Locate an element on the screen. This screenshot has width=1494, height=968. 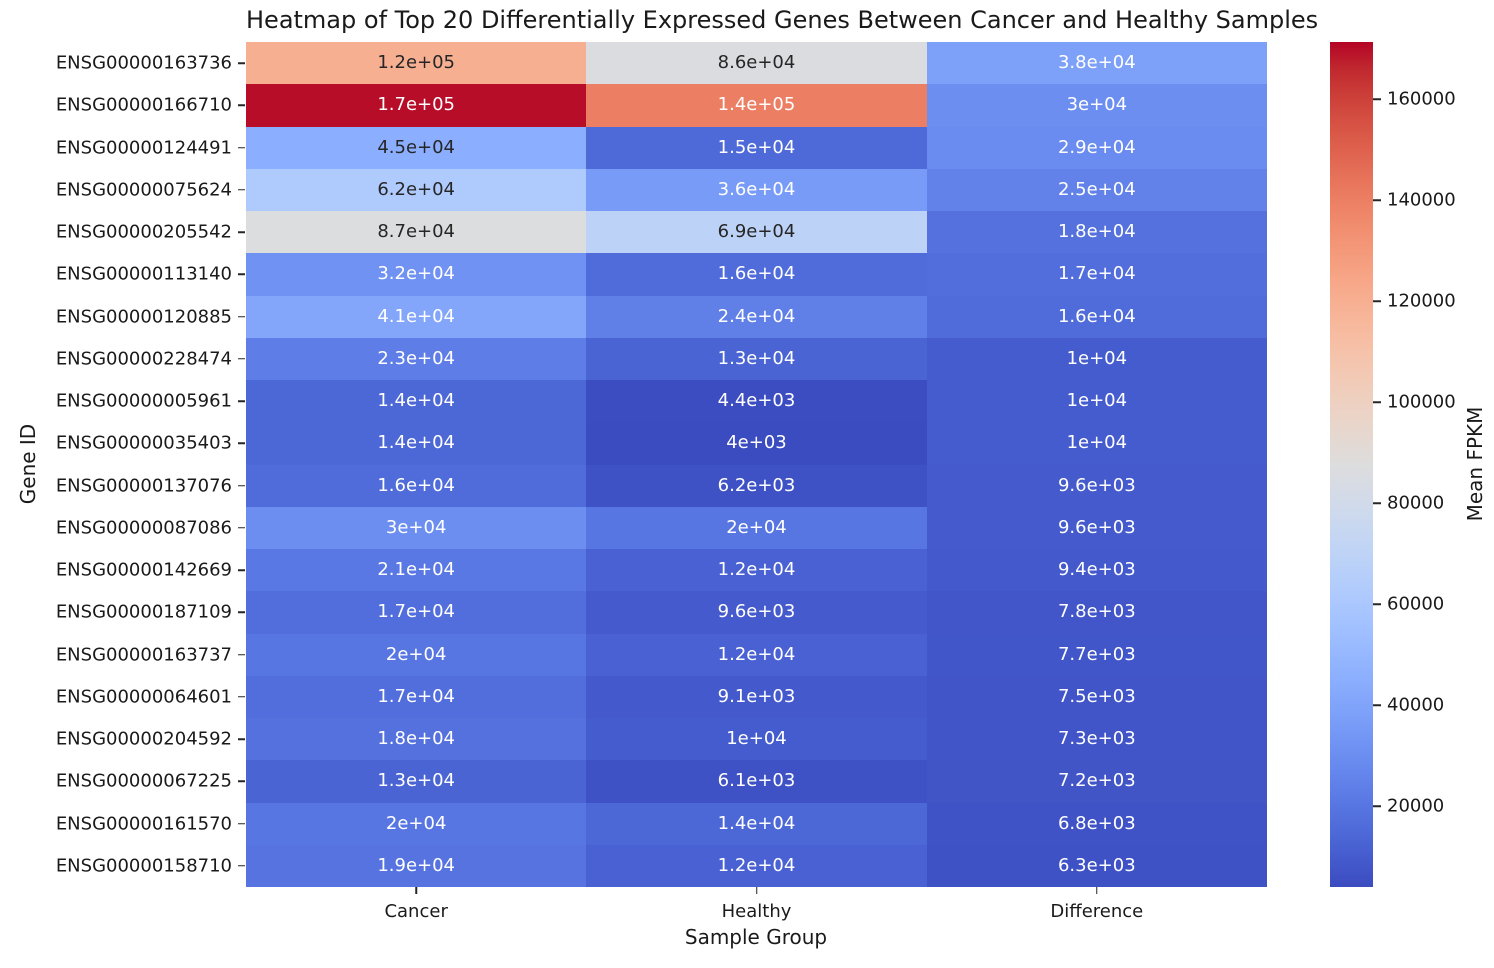
heatmap-cell: 6.9e+04 is located at coordinates (756, 232).